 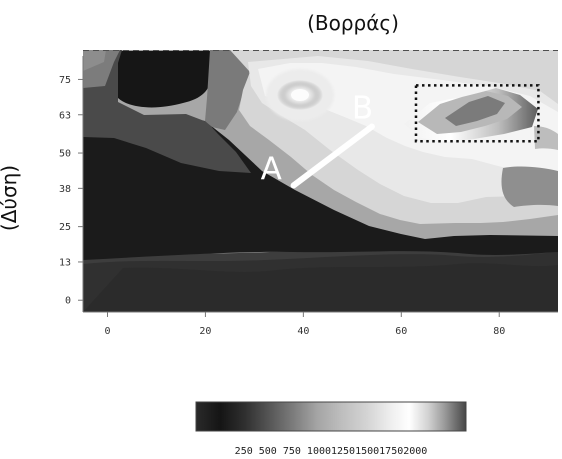 What do you see at coordinates (320, 287) in the screenshot?
I see `bottom-band-shadow` at bounding box center [320, 287].